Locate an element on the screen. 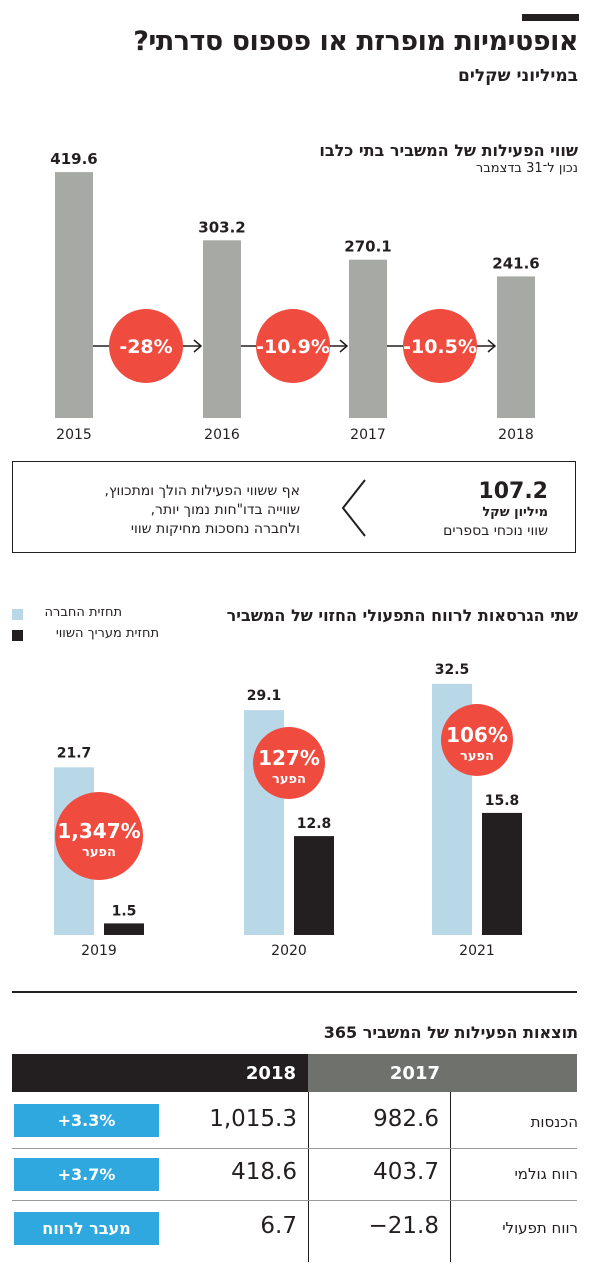 The image size is (590, 1271). table-title: תוצאות הפעילות של המשביר 365 is located at coordinates (450, 1032).